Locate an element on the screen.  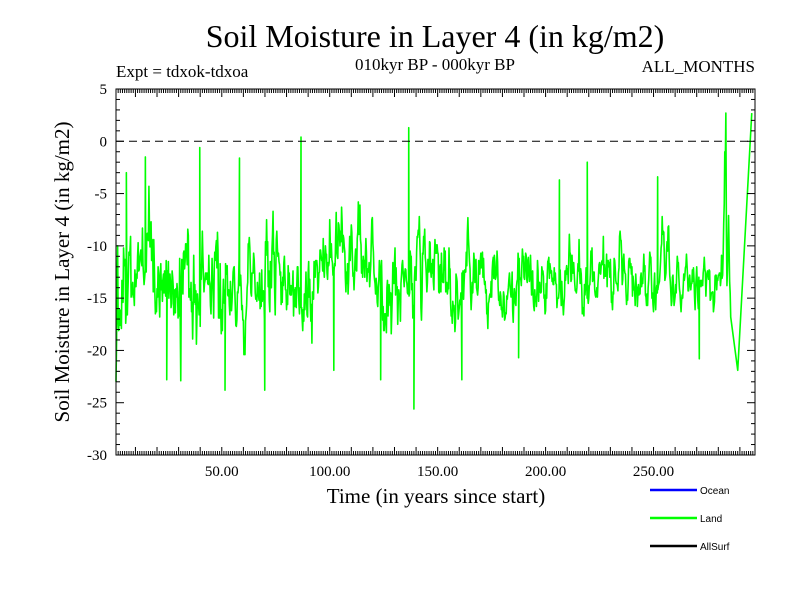
legend-label: Land is located at coordinates (711, 519).